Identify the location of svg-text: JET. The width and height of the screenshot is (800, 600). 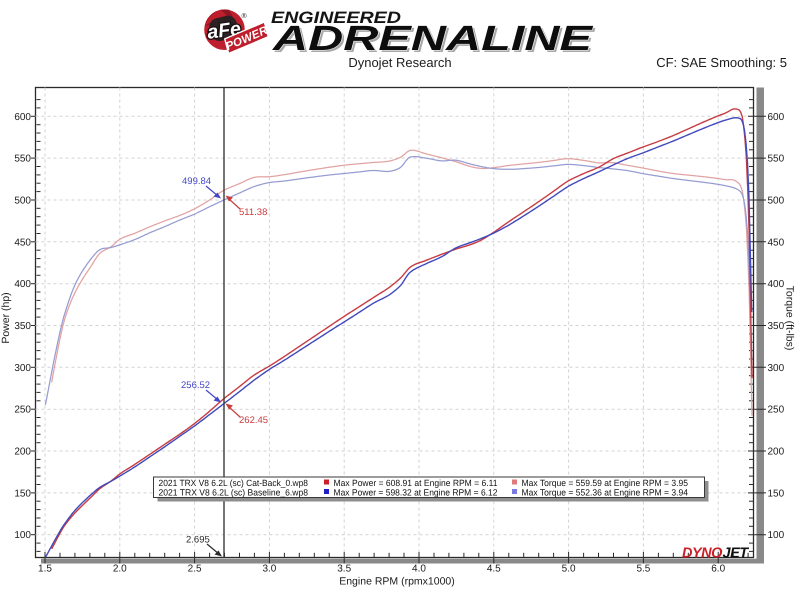
(736, 554).